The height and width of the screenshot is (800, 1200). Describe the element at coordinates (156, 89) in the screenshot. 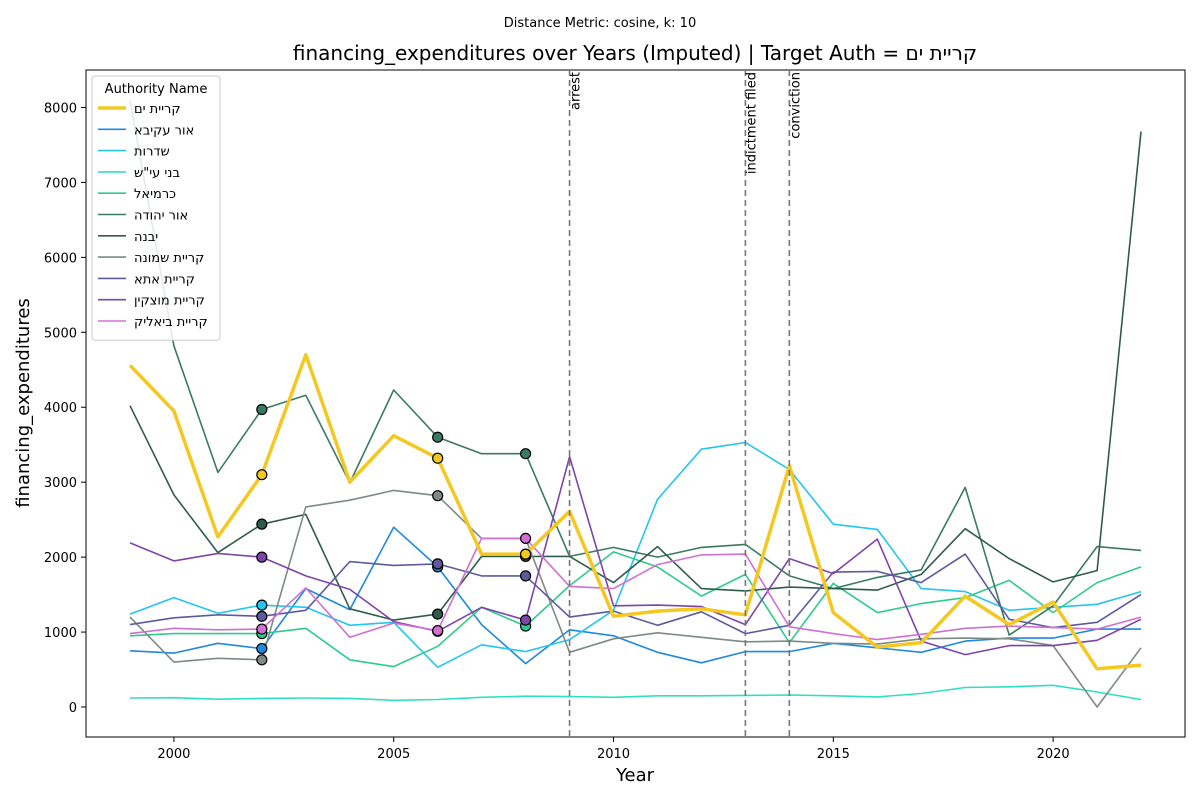

I see `legend-title: Authority Name` at that location.